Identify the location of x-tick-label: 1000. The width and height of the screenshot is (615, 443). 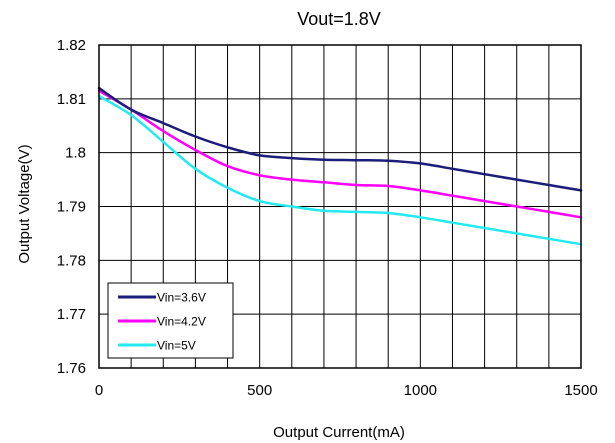
(420, 390).